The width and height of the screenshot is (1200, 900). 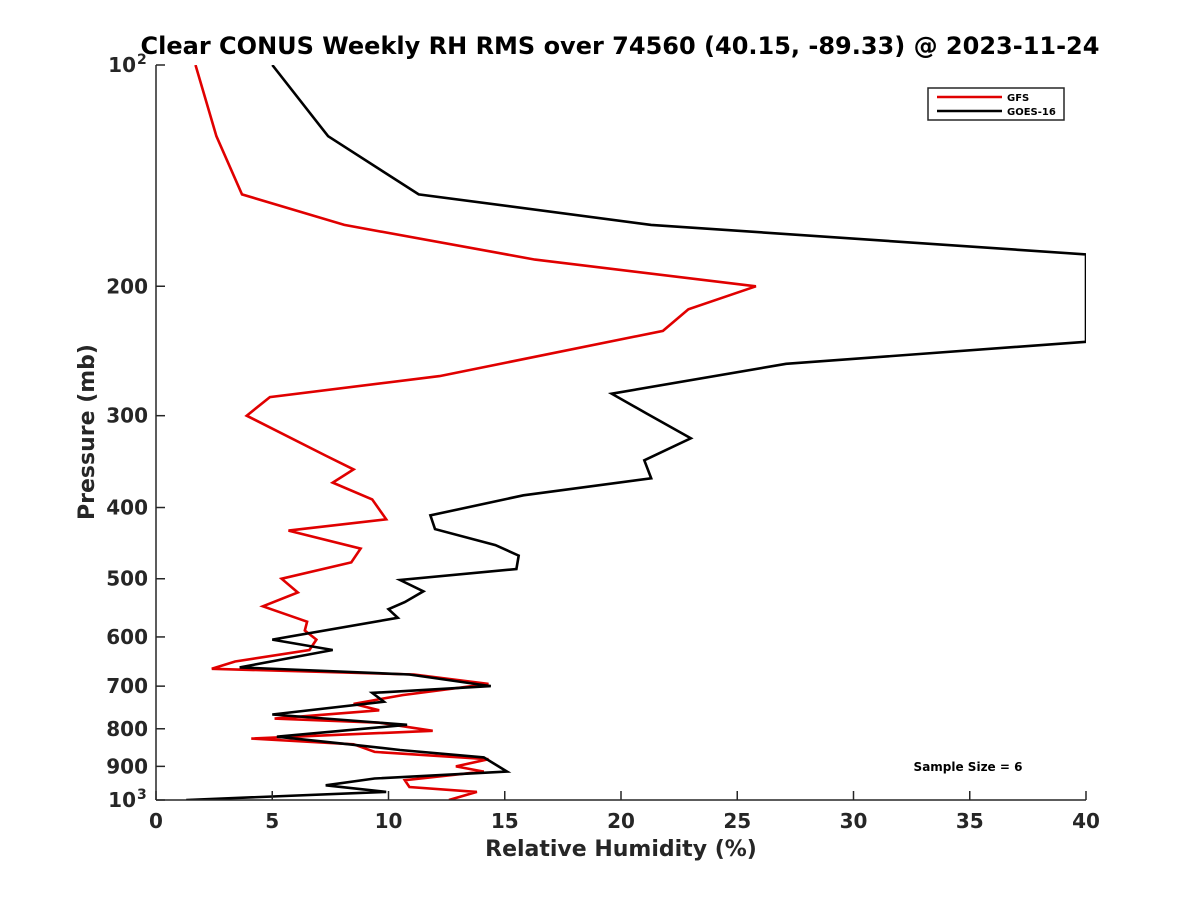 I want to click on legend-label-gfs: GFS, so click(x=1018, y=98).